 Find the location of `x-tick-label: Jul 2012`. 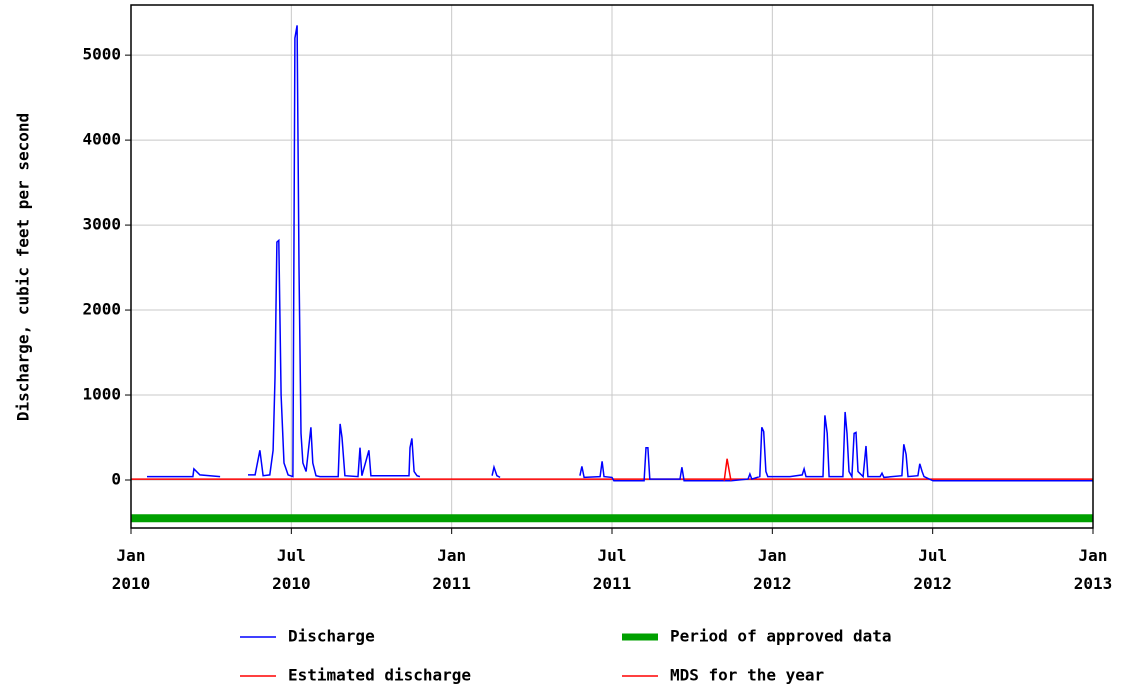

x-tick-label: Jul 2012 is located at coordinates (932, 569).